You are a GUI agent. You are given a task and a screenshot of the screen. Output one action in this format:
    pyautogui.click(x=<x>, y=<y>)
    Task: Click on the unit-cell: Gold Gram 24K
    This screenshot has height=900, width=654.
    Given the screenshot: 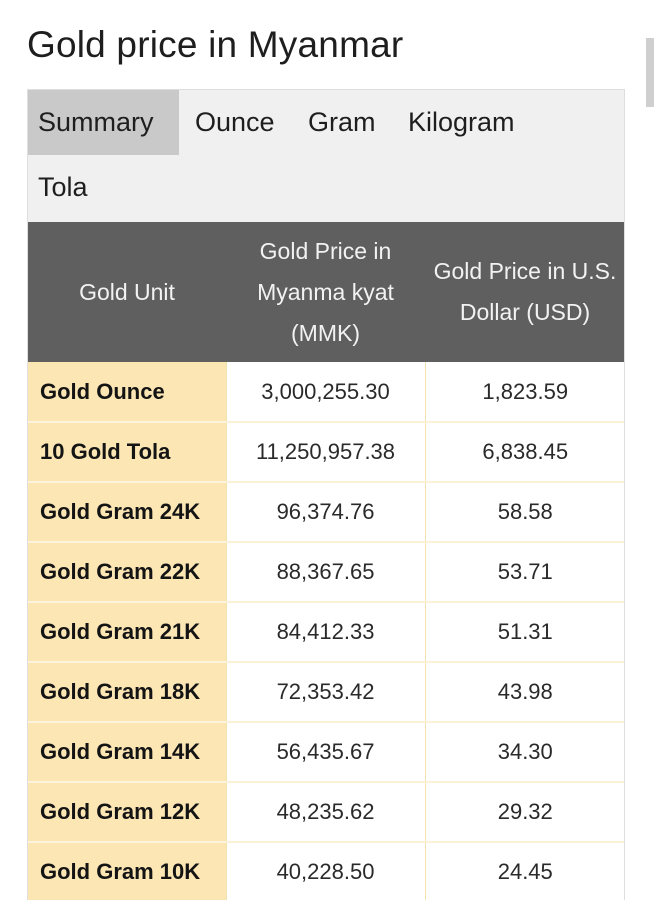 What is the action you would take?
    pyautogui.click(x=127, y=512)
    